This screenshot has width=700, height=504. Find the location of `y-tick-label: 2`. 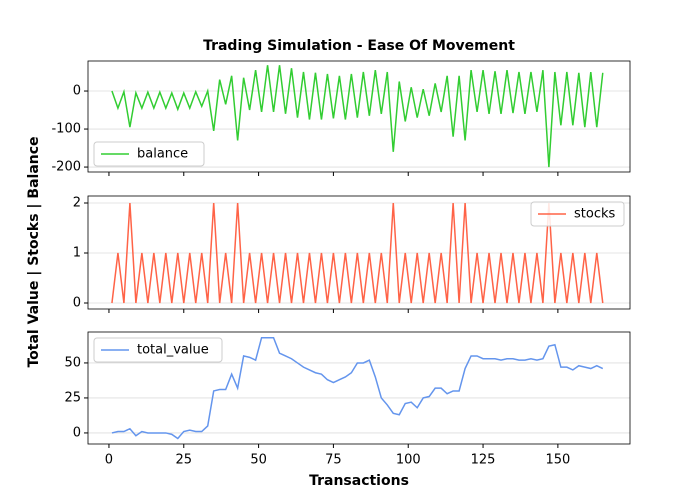

y-tick-label: 2 is located at coordinates (77, 203).